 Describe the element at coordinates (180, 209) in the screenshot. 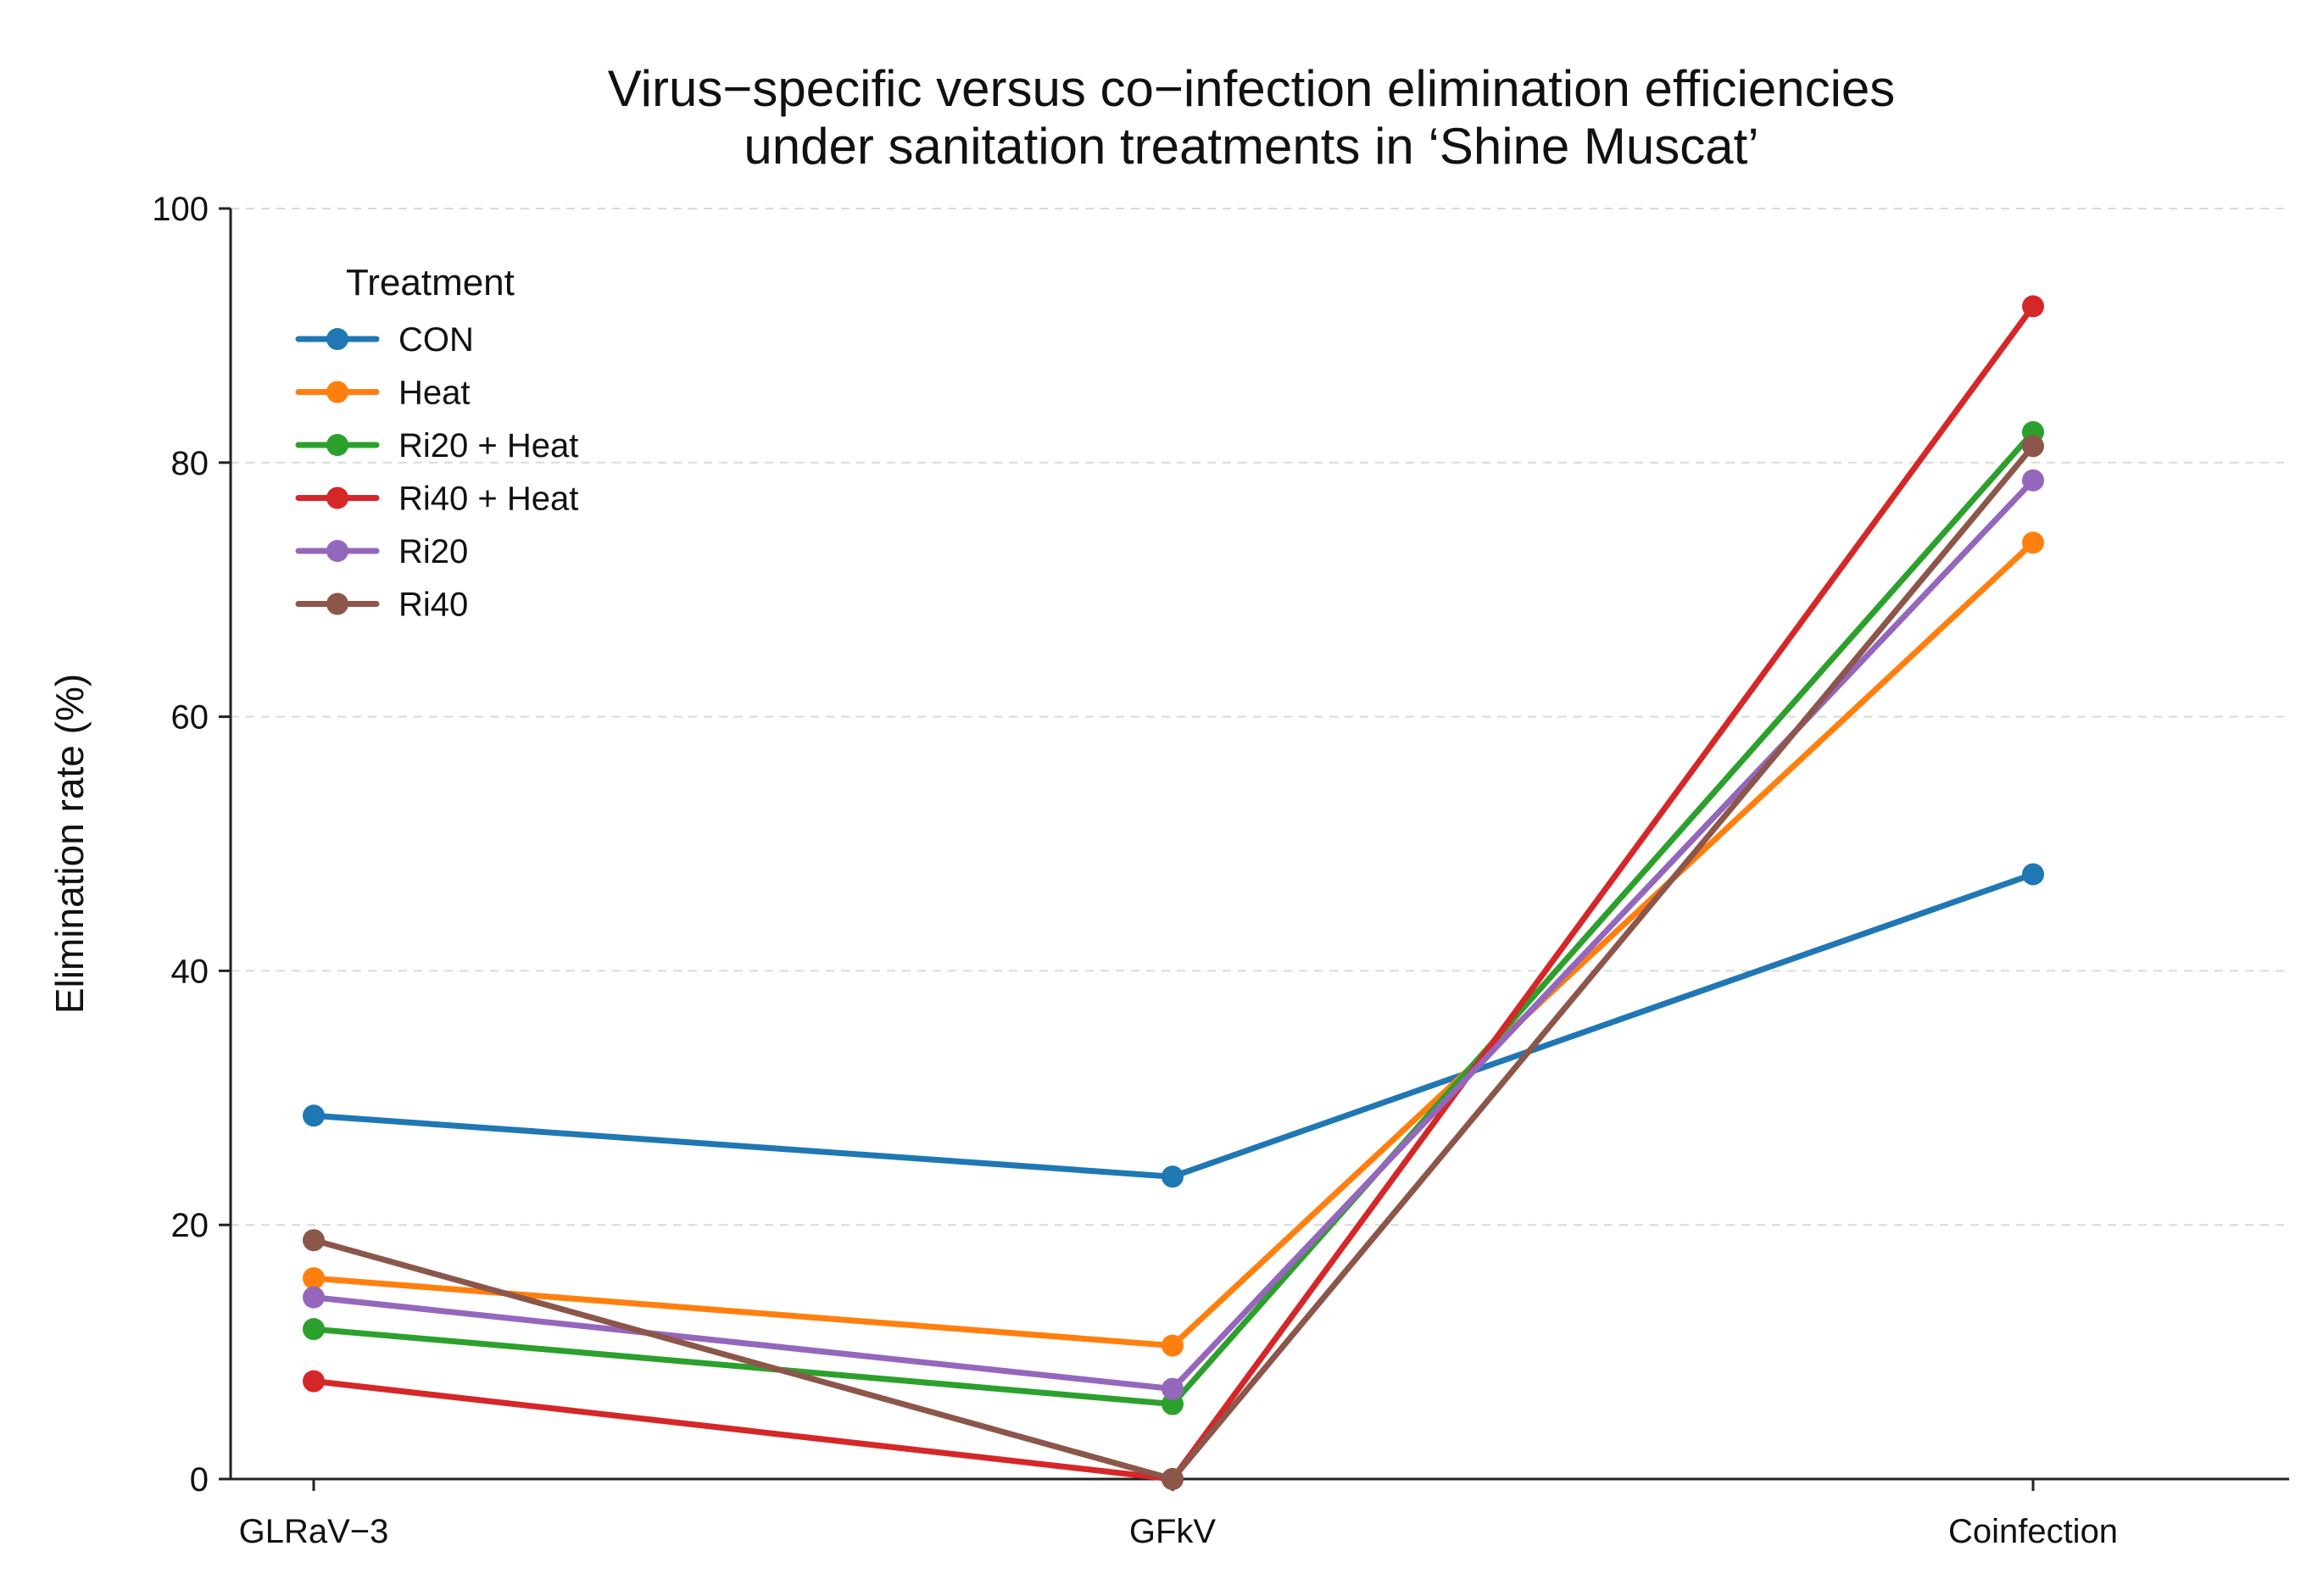

I see `y-tick-label: 100` at that location.